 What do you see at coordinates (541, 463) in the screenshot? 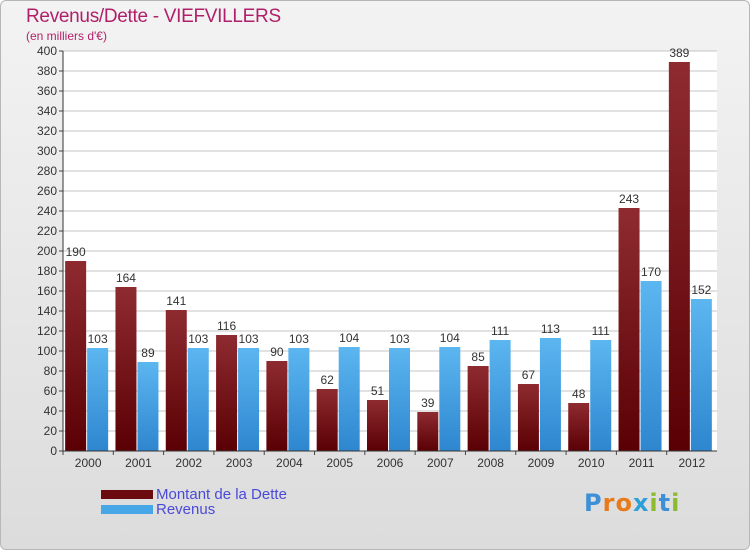
I see `x-tick-label: 2009` at bounding box center [541, 463].